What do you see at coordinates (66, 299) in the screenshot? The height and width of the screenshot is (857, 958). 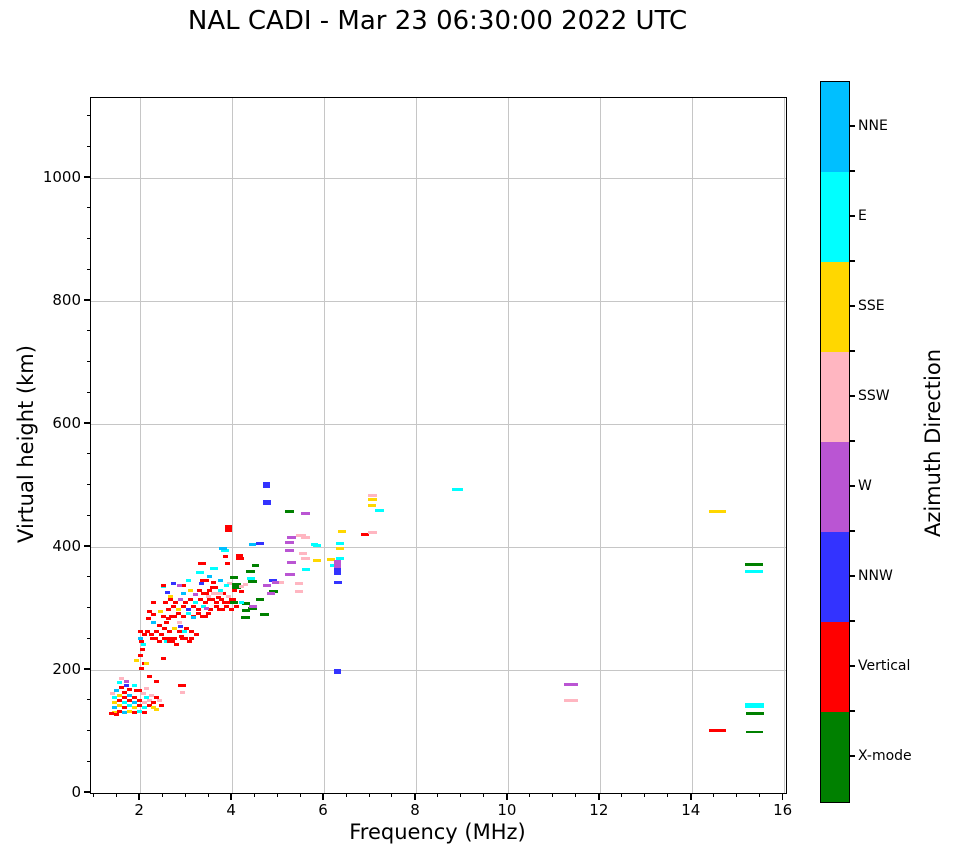 I see `y-tick-label: 800` at bounding box center [66, 299].